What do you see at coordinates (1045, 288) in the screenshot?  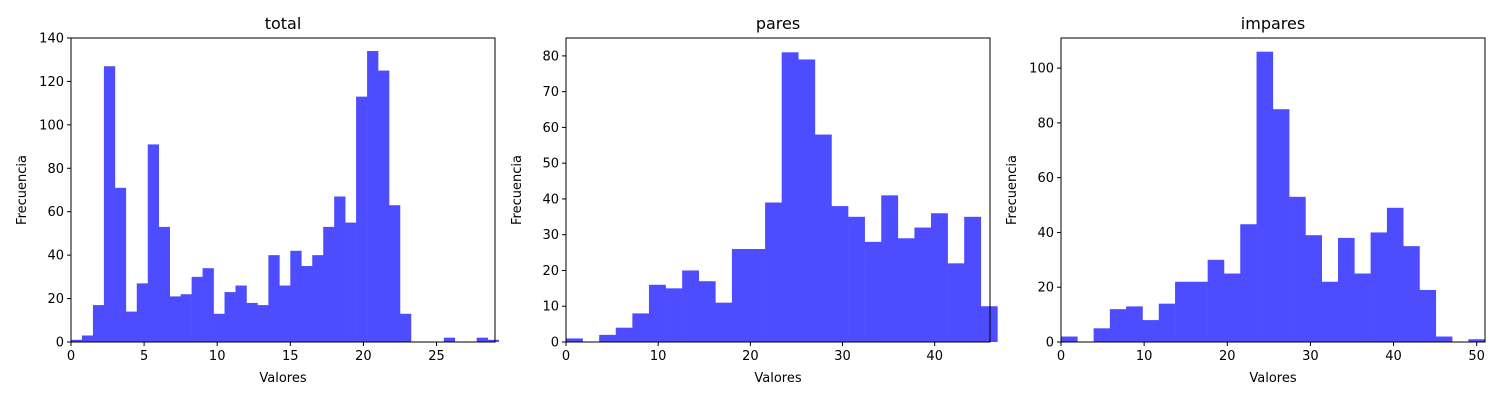 I see `y-tick-label: 20` at bounding box center [1045, 288].